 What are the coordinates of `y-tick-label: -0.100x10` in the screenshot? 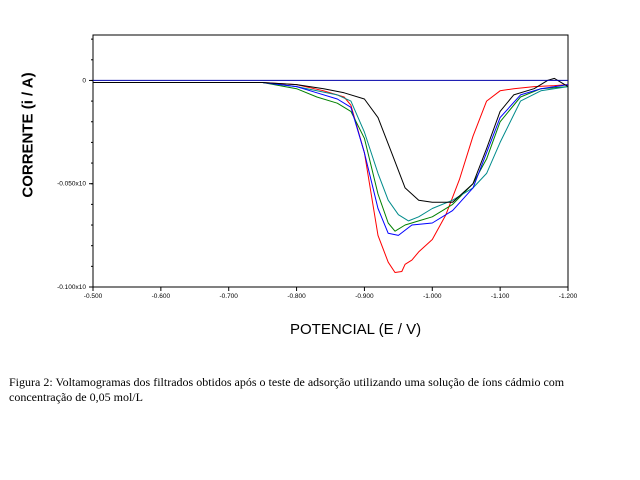 It's located at (71, 287).